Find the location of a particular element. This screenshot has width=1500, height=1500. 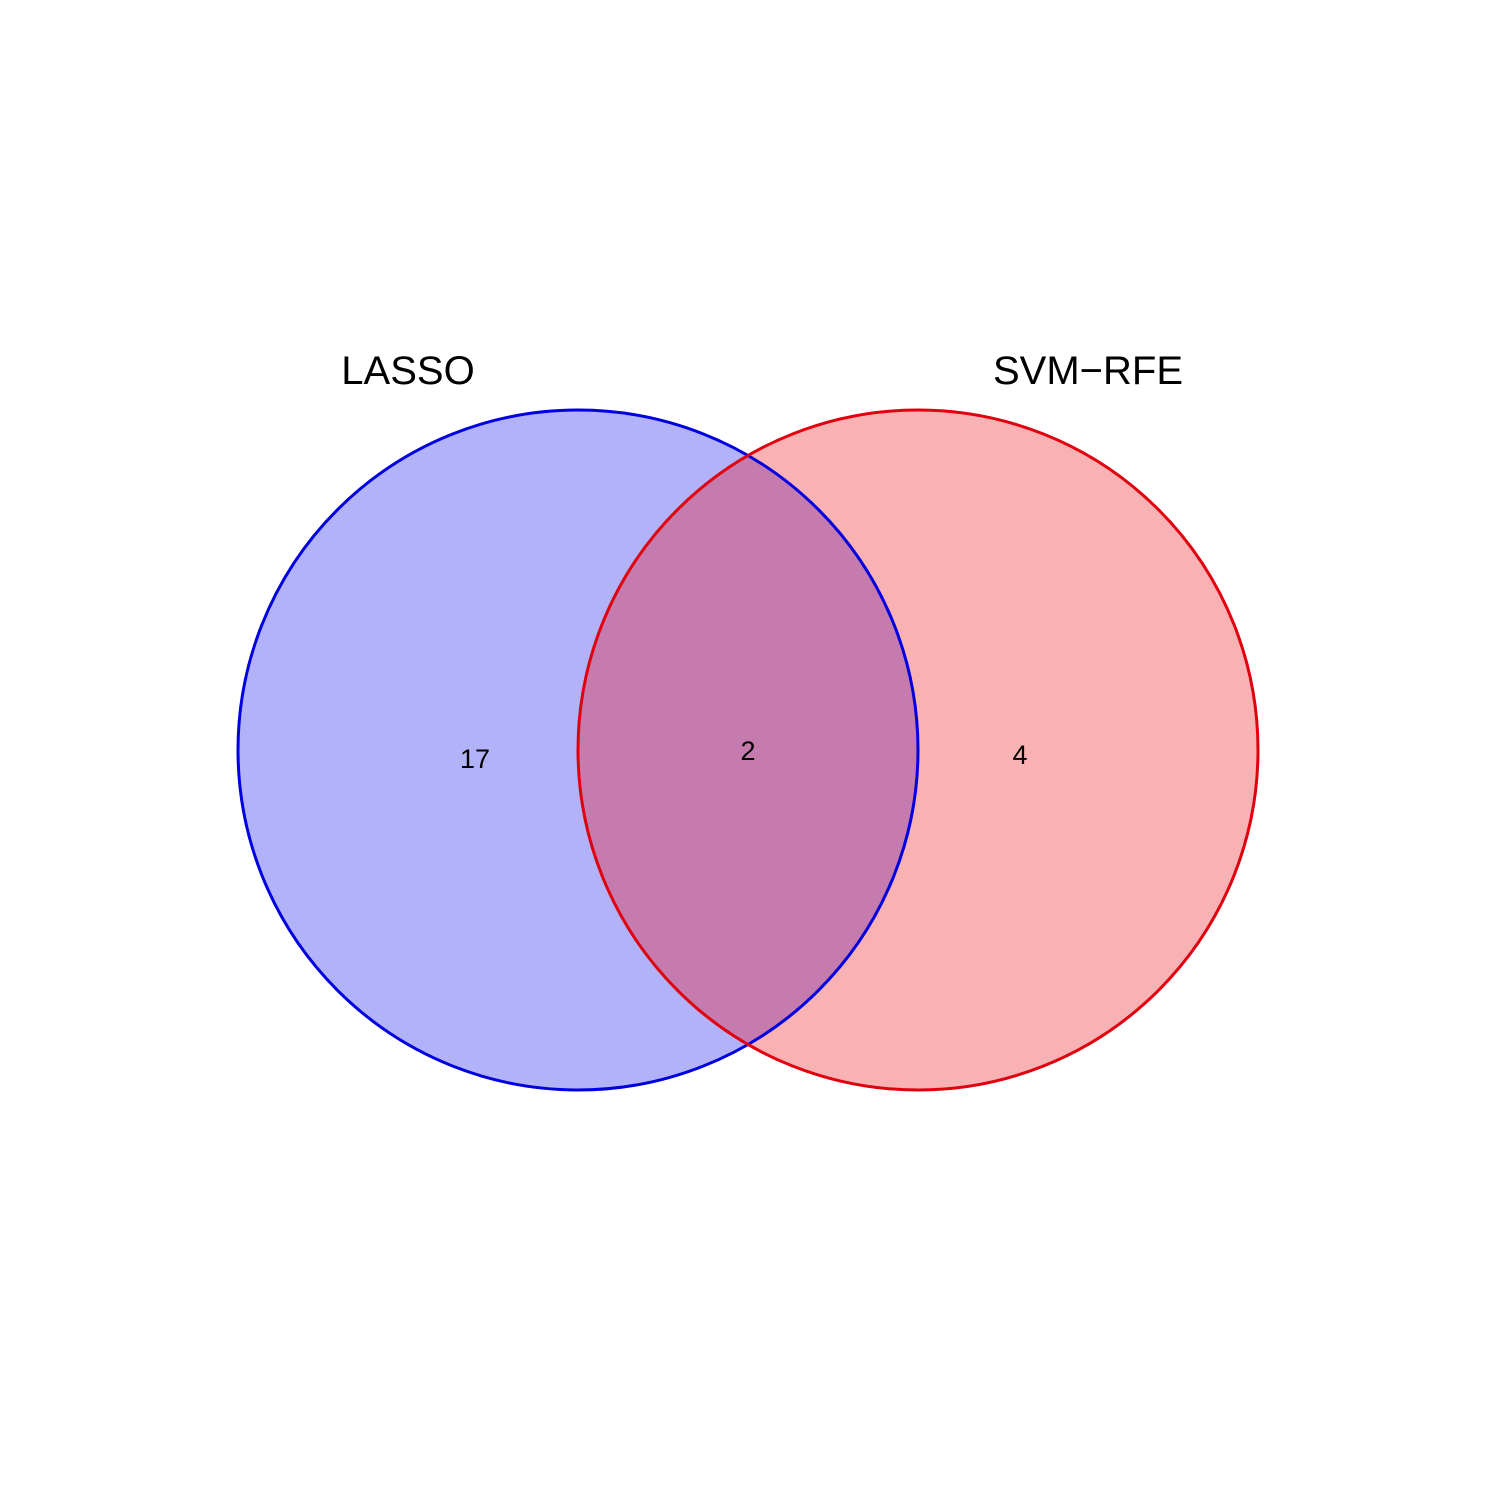

overlap-region is located at coordinates (748, 750).